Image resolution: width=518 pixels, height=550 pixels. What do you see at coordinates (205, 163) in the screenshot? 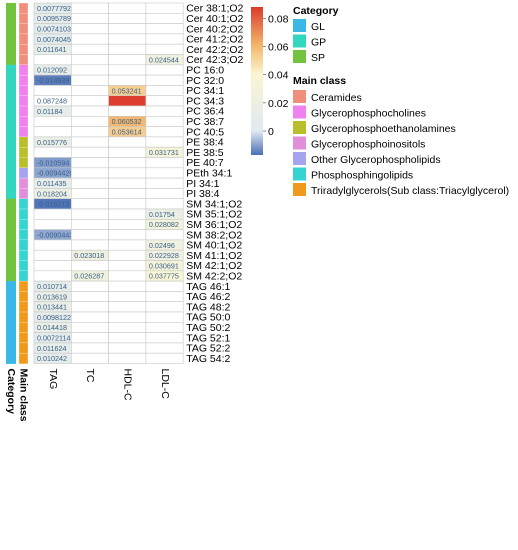
I see `row-label: PE 40:7` at bounding box center [205, 163].